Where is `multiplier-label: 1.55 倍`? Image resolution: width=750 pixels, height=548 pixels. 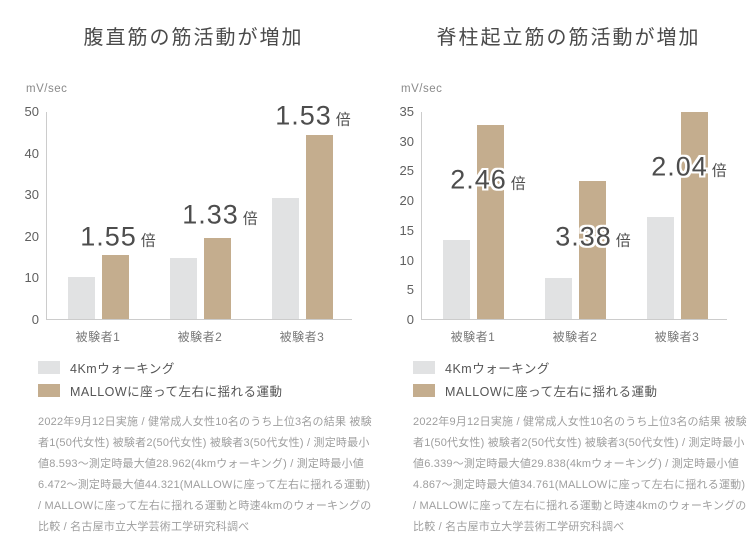 multiplier-label: 1.55 倍 is located at coordinates (118, 237).